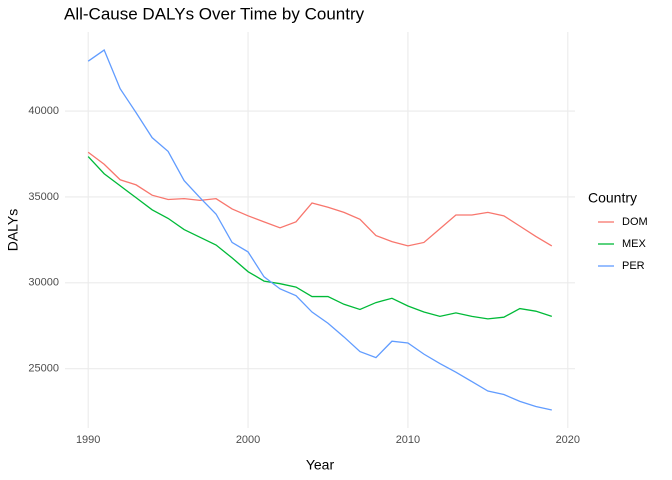  I want to click on legend-label: PER, so click(633, 266).